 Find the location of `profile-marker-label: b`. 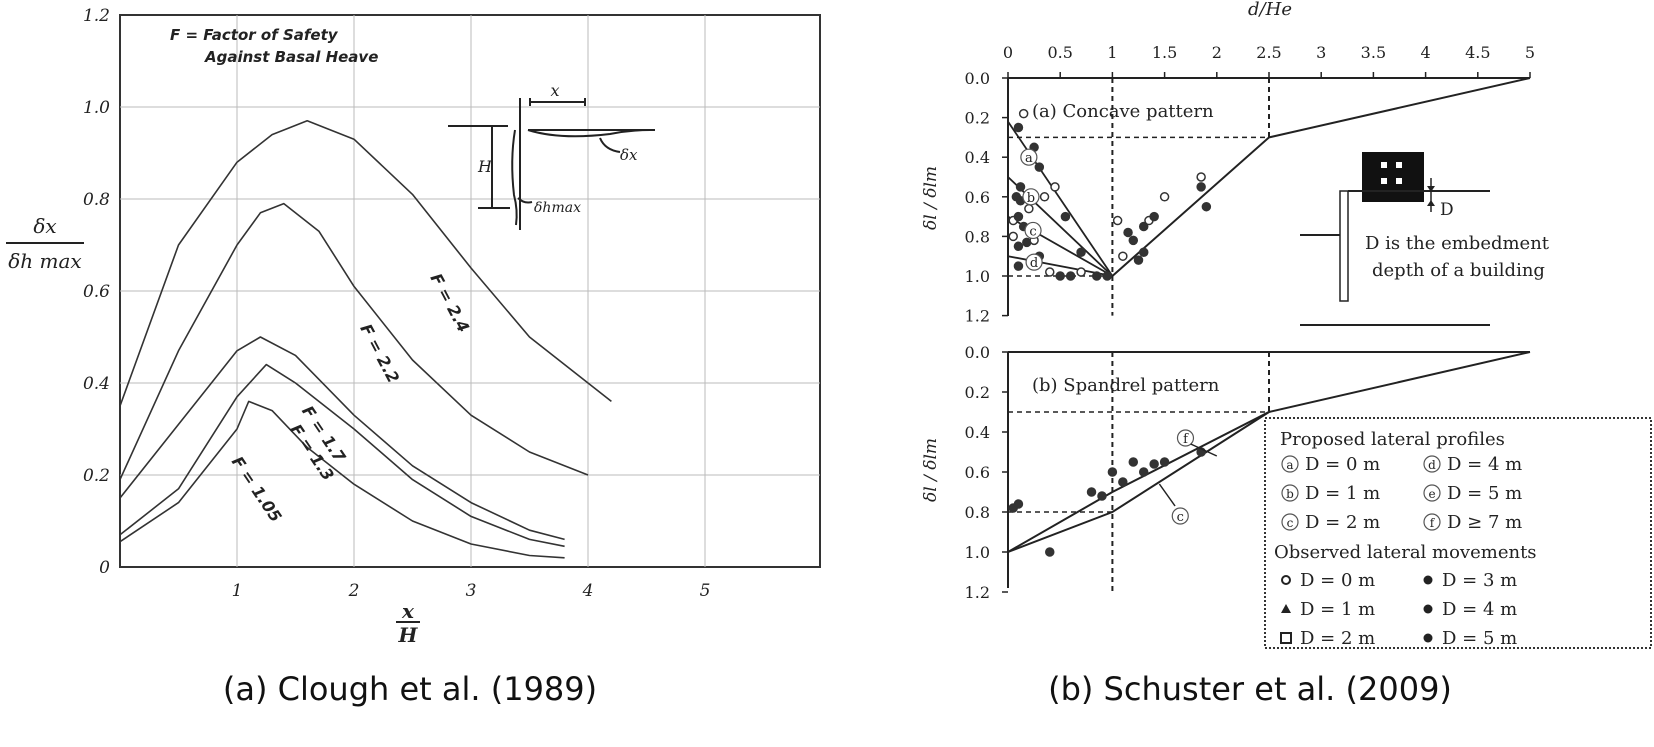

profile-marker-label: b is located at coordinates (1031, 198).